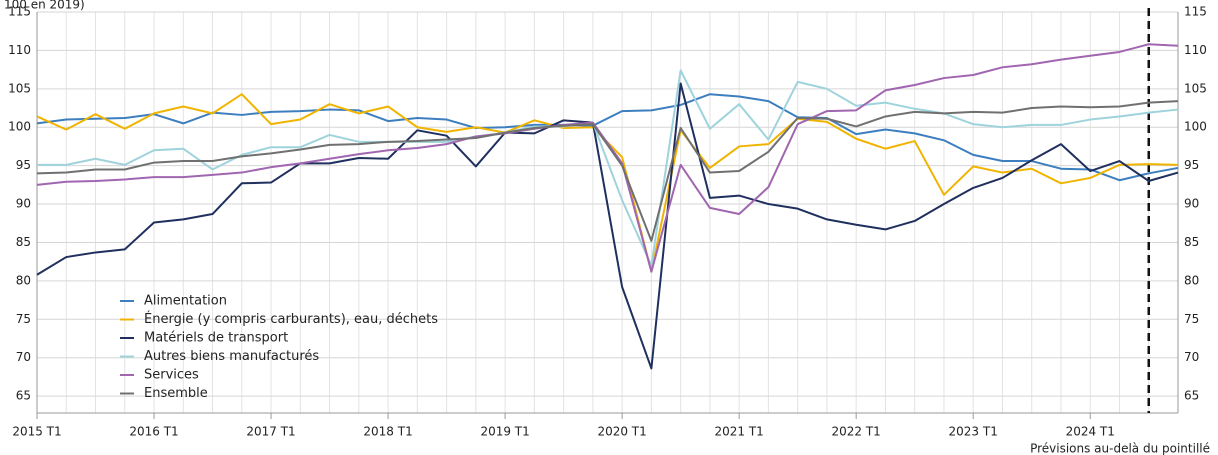 The height and width of the screenshot is (455, 1218). What do you see at coordinates (23, 280) in the screenshot?
I see `y-tick-label: 80` at bounding box center [23, 280].